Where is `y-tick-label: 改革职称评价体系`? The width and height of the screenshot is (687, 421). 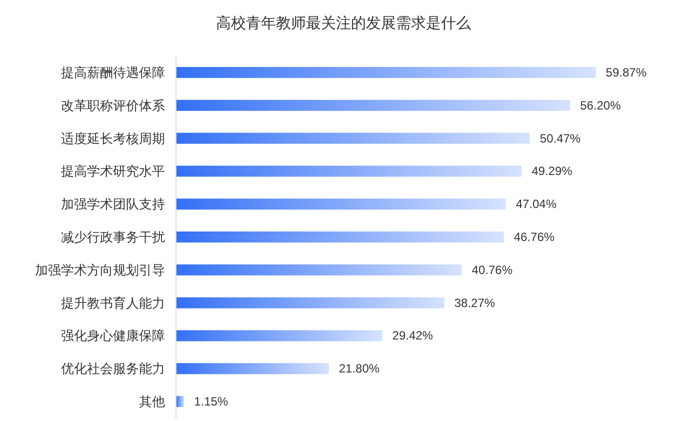 y-tick-label: 改革职称评价体系 is located at coordinates (113, 105).